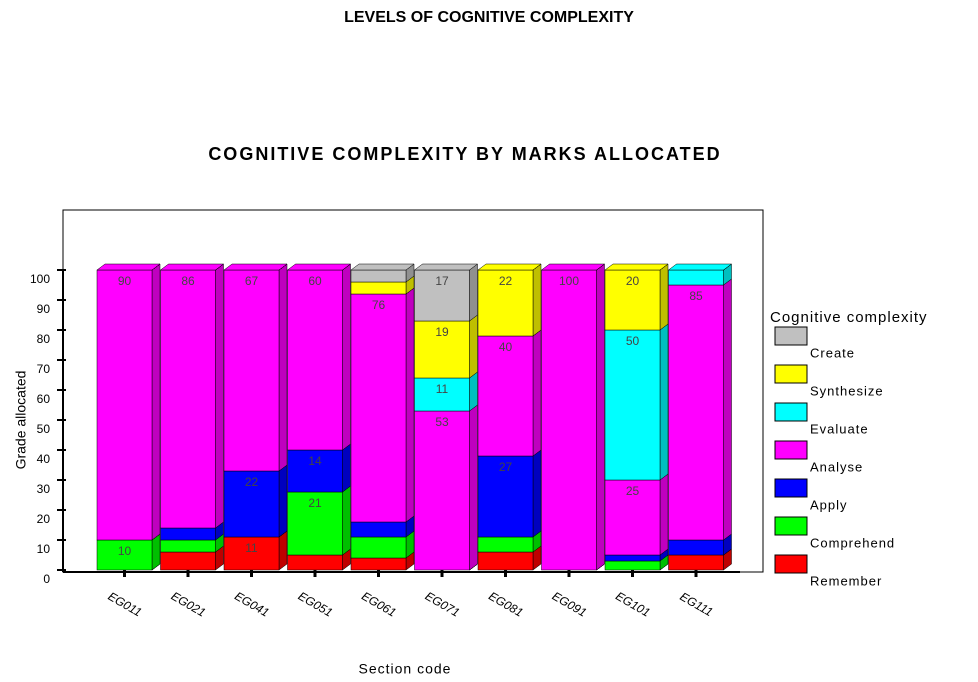 This screenshot has height=682, width=978. I want to click on data-label: 25, so click(633, 491).